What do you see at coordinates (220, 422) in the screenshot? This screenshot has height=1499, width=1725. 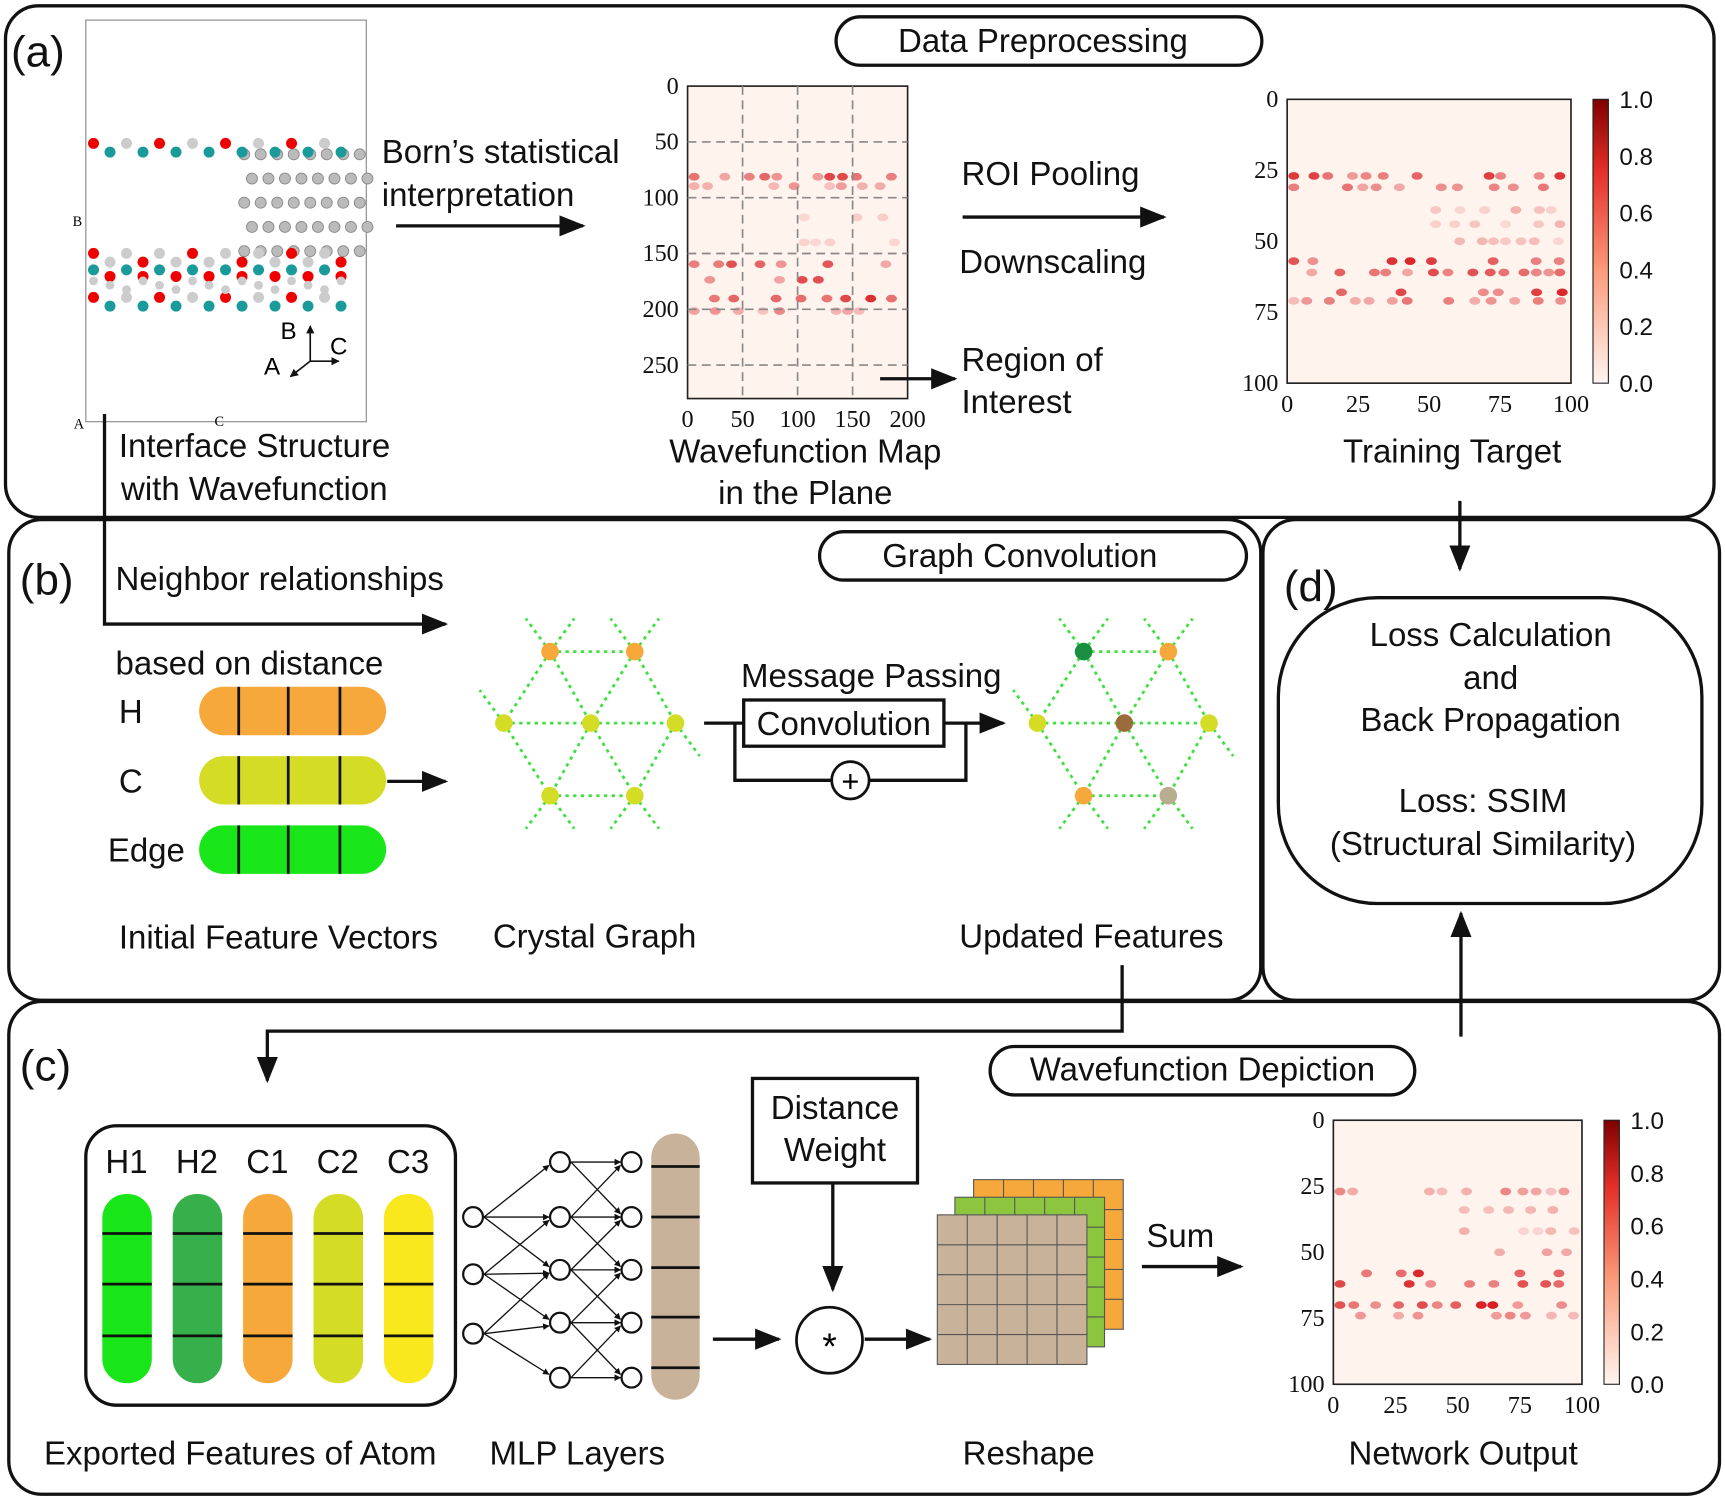 I see `frame-label-c: C` at bounding box center [220, 422].